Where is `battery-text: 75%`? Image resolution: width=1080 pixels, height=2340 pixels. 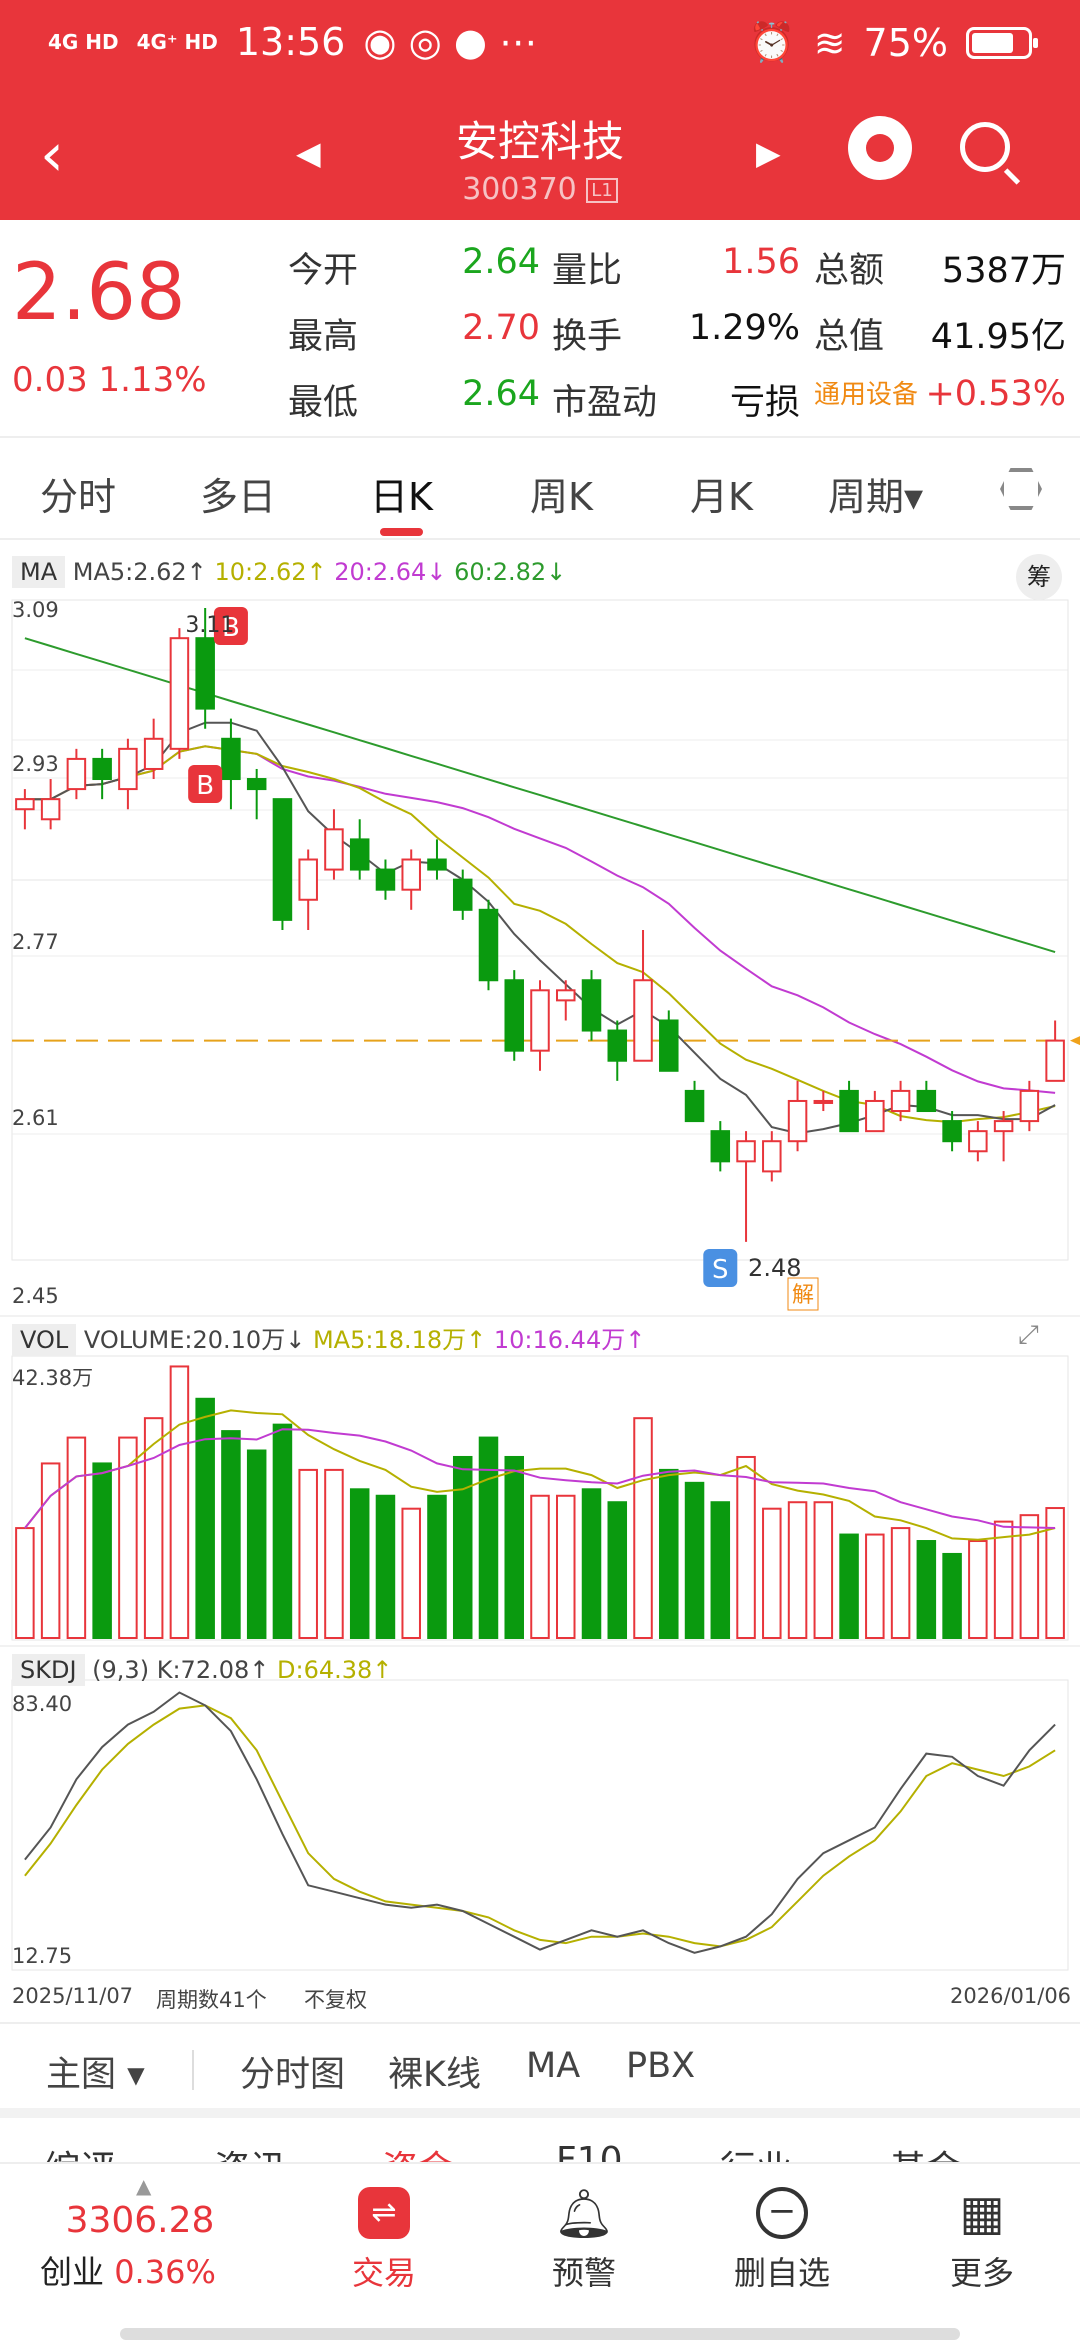 battery-text: 75% is located at coordinates (905, 42).